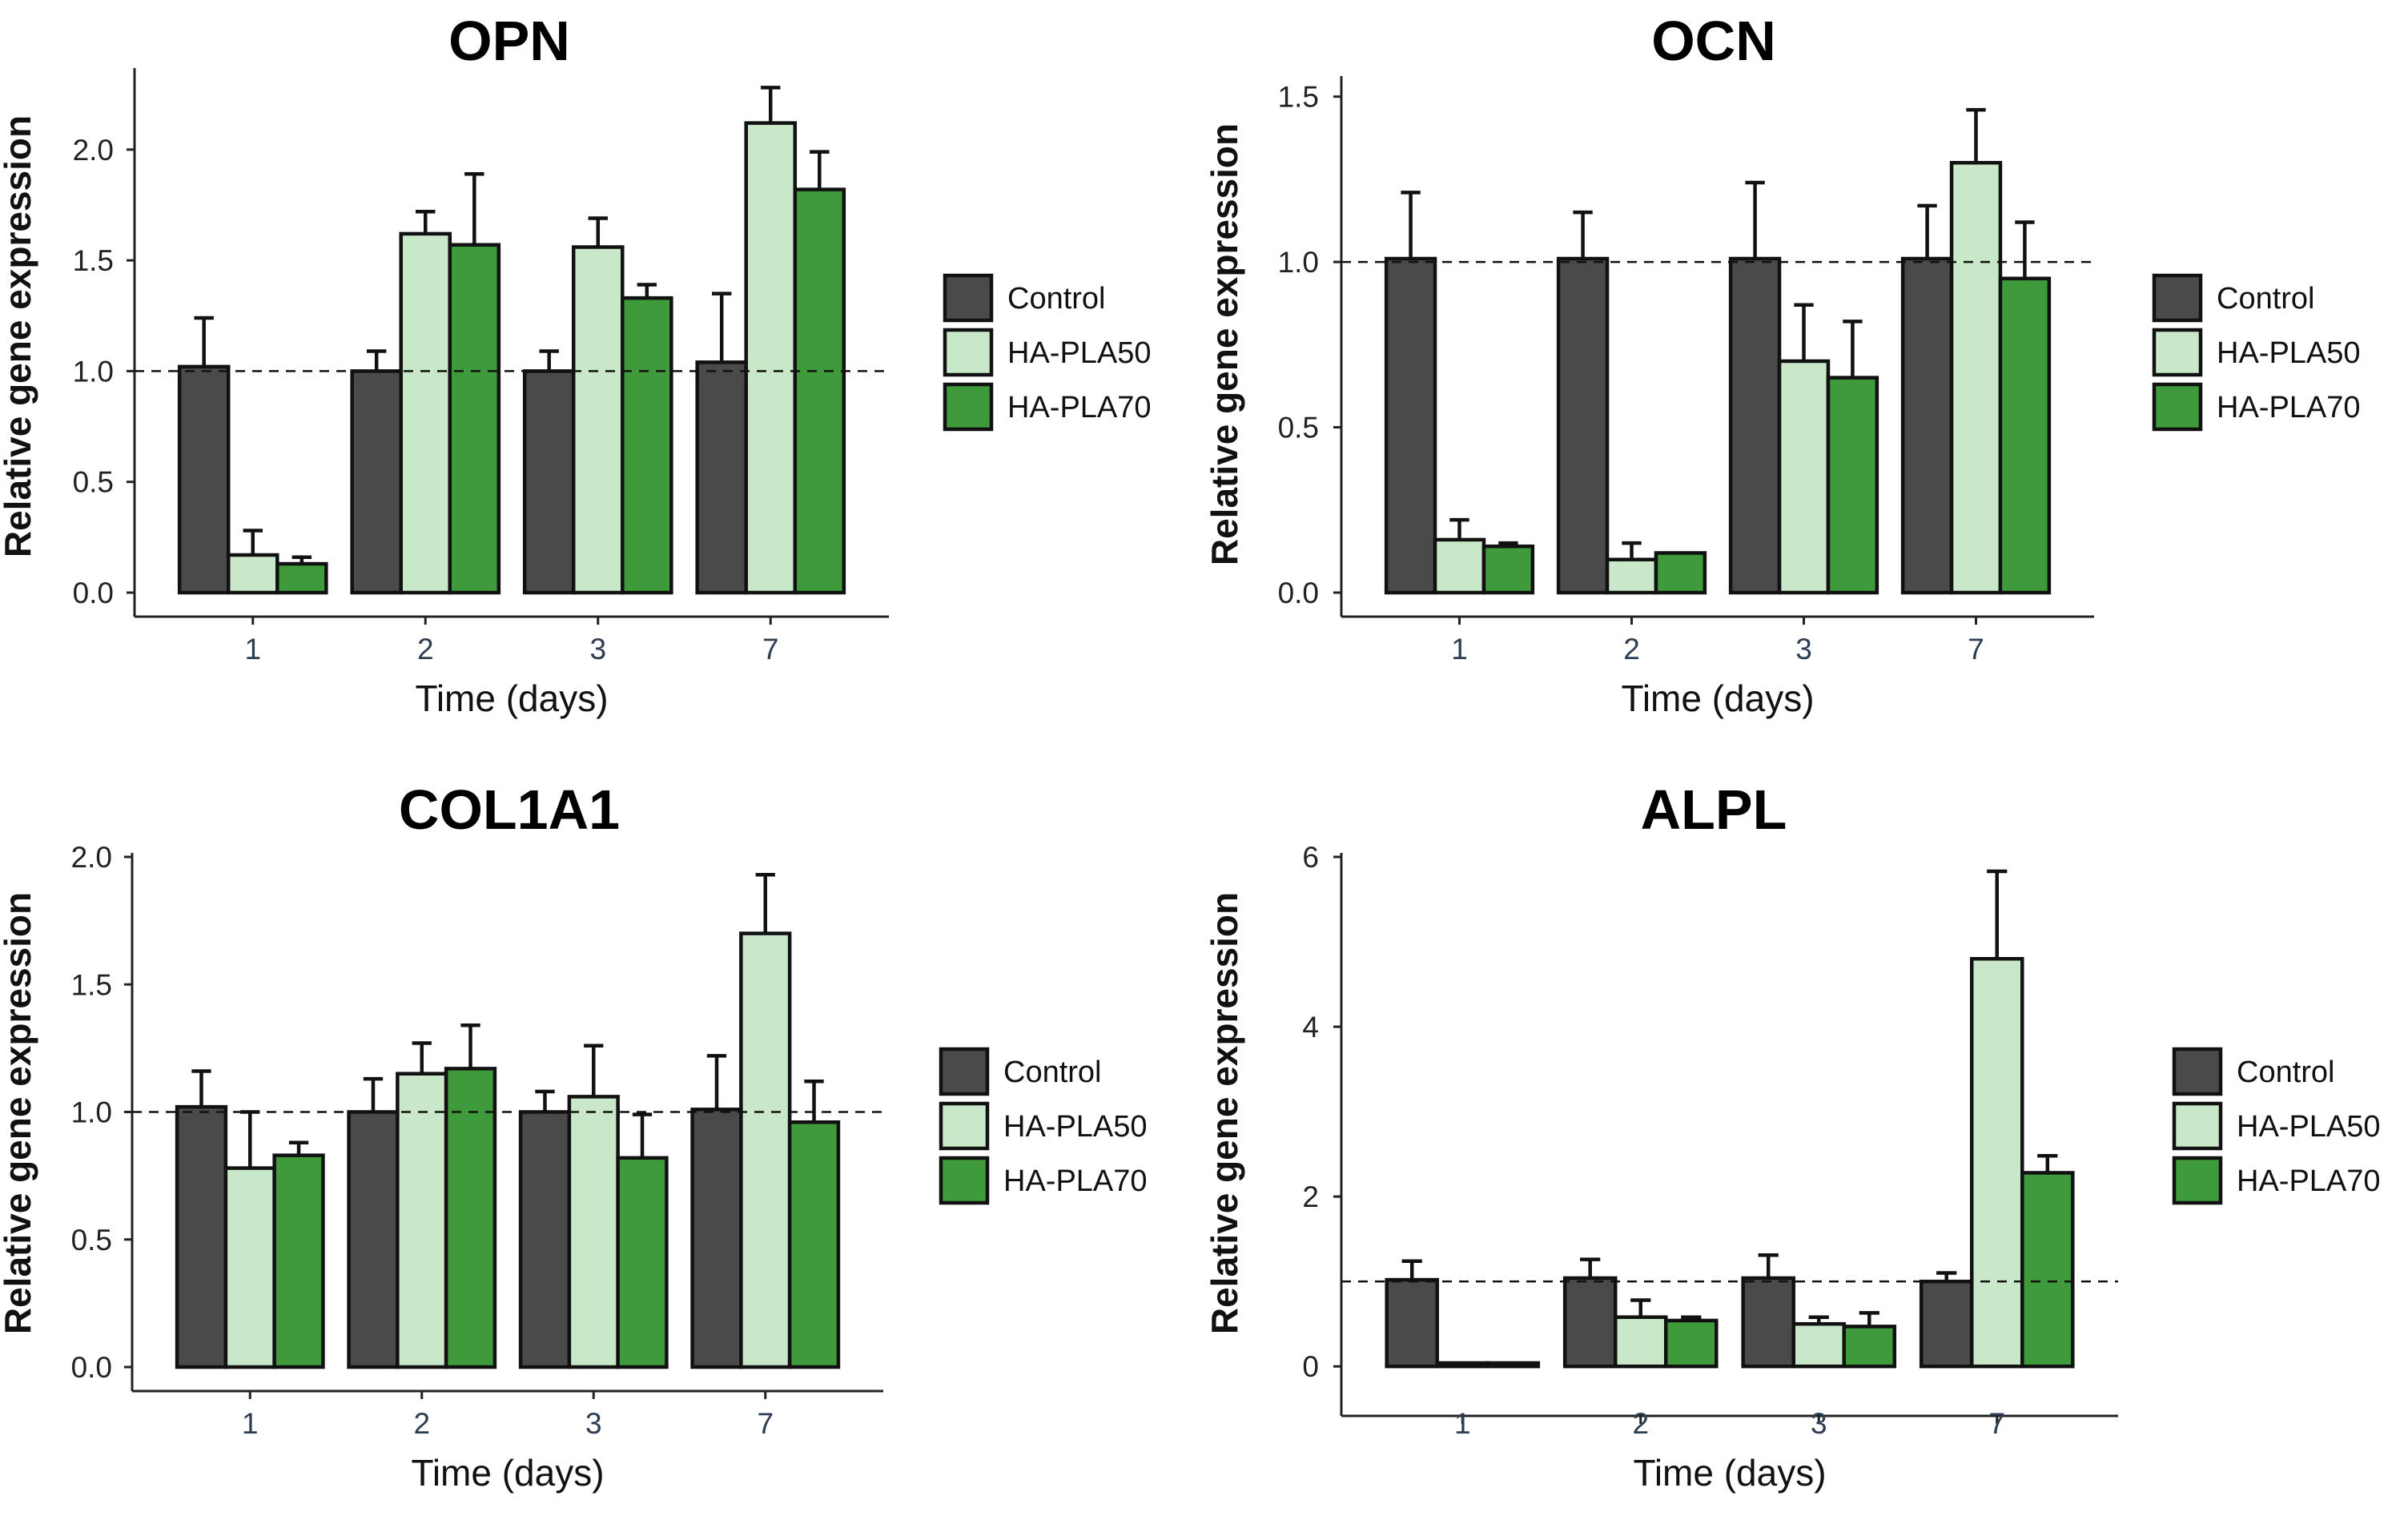 The image size is (2408, 1516). Describe the element at coordinates (509, 41) in the screenshot. I see `chart-title: OPN` at that location.